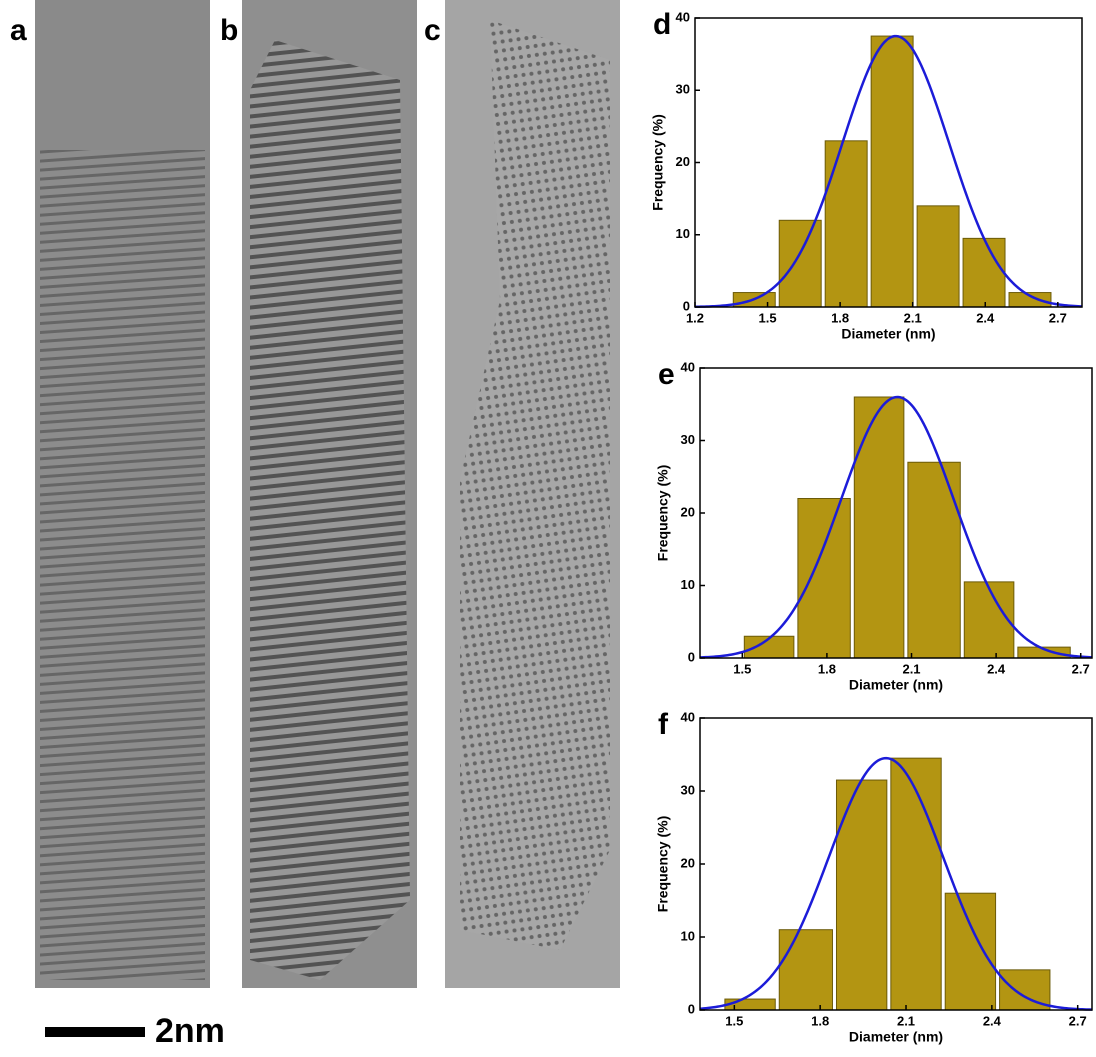 The height and width of the screenshot is (1057, 1096). What do you see at coordinates (190, 1031) in the screenshot?
I see `scale-bar-label: 2nm` at bounding box center [190, 1031].